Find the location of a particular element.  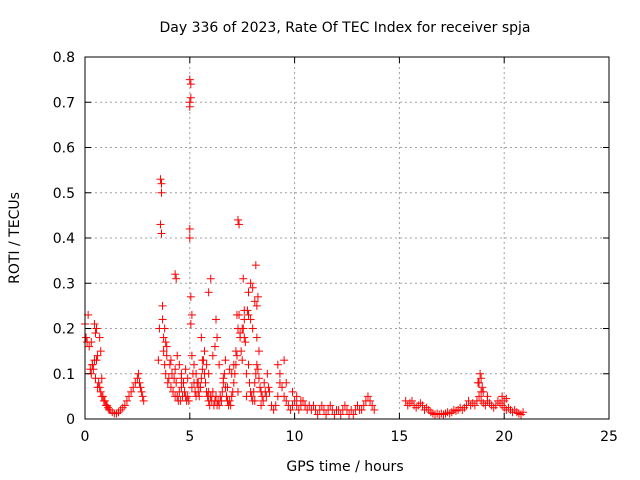

x-tick-label: 15 is located at coordinates (399, 437).